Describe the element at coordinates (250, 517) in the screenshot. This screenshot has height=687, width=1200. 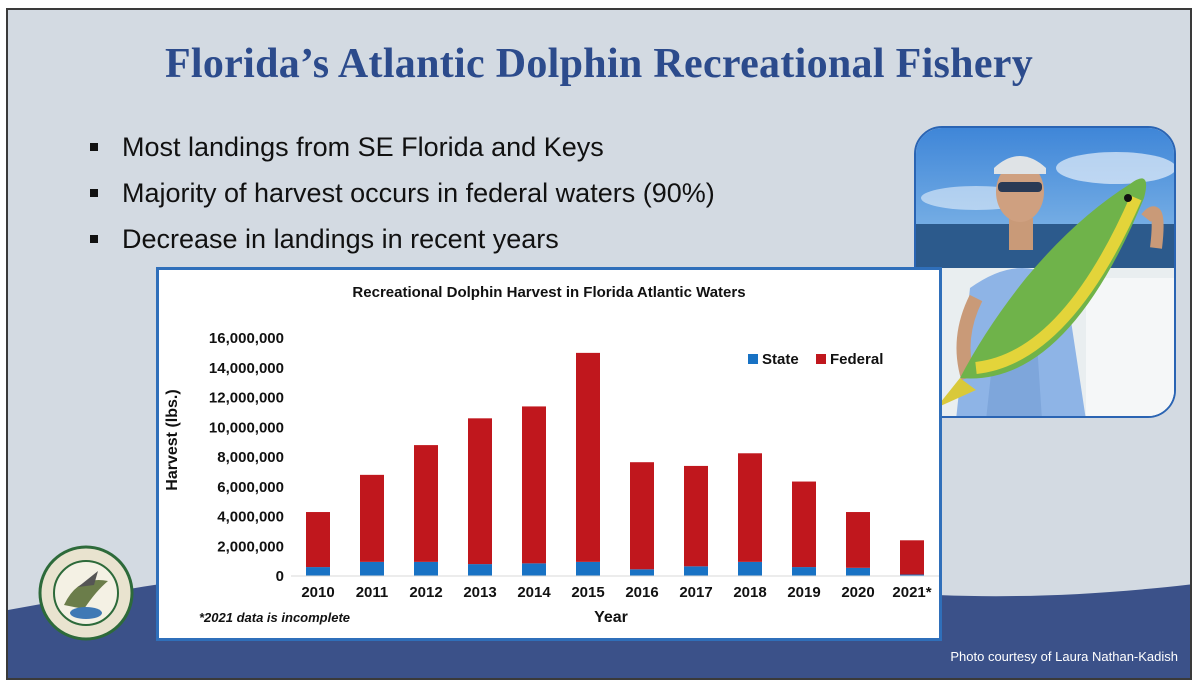
I see `y-tick-label: 4,000,000` at that location.